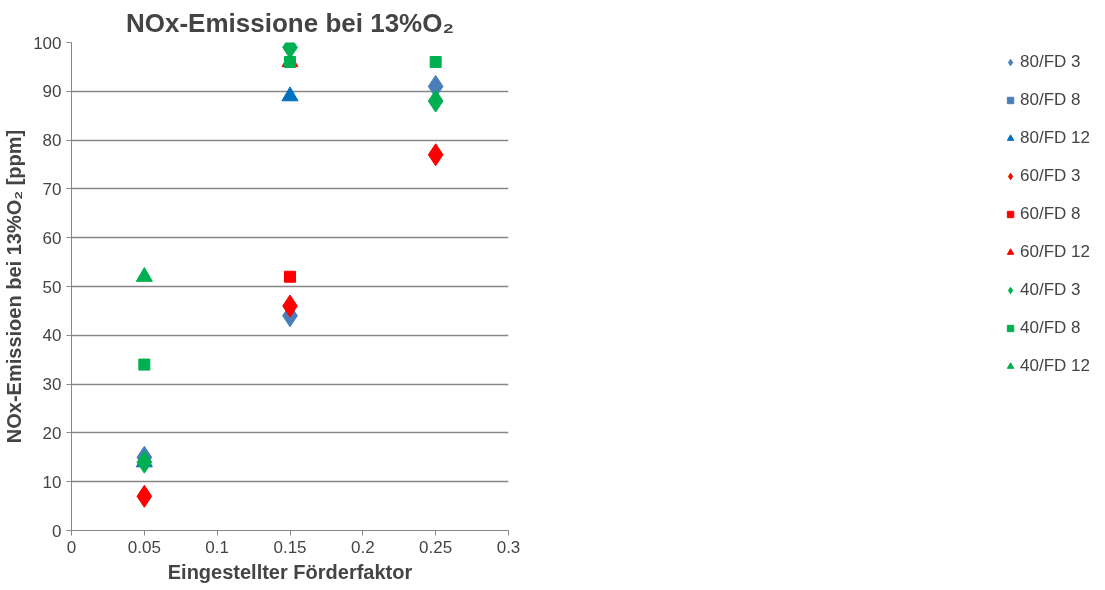  What do you see at coordinates (1055, 366) in the screenshot?
I see `legend-label: 40/FD 12` at bounding box center [1055, 366].